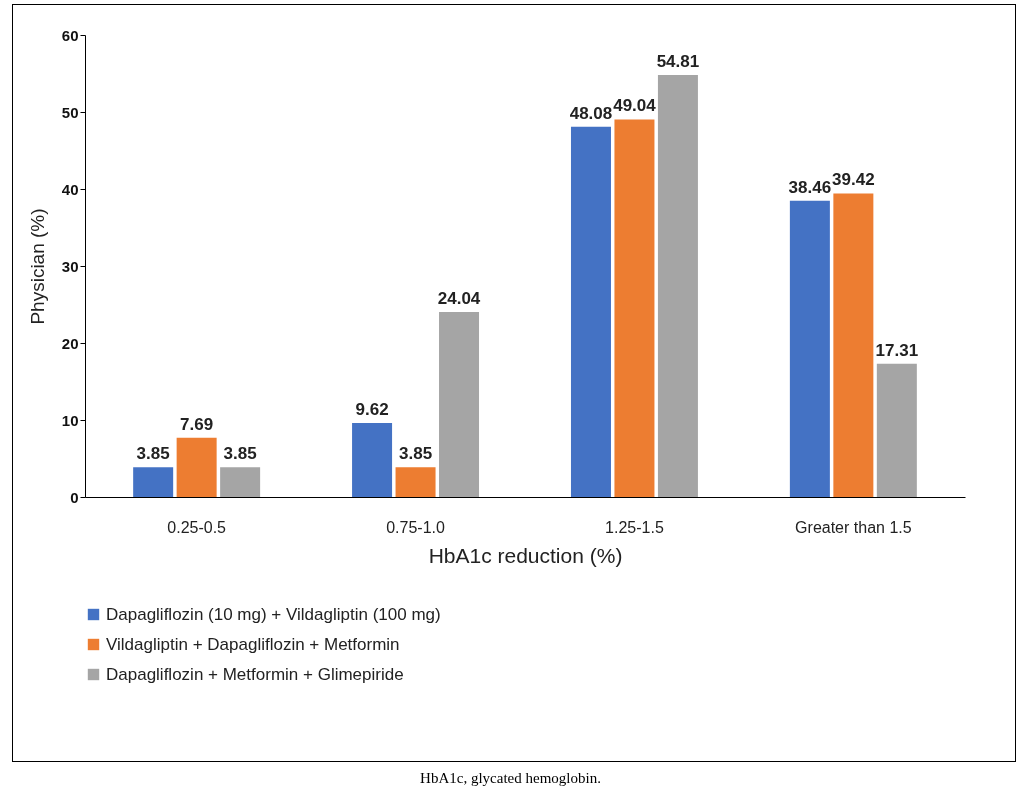 This screenshot has height=792, width=1021. I want to click on y-tick-label: 40, so click(70, 189).